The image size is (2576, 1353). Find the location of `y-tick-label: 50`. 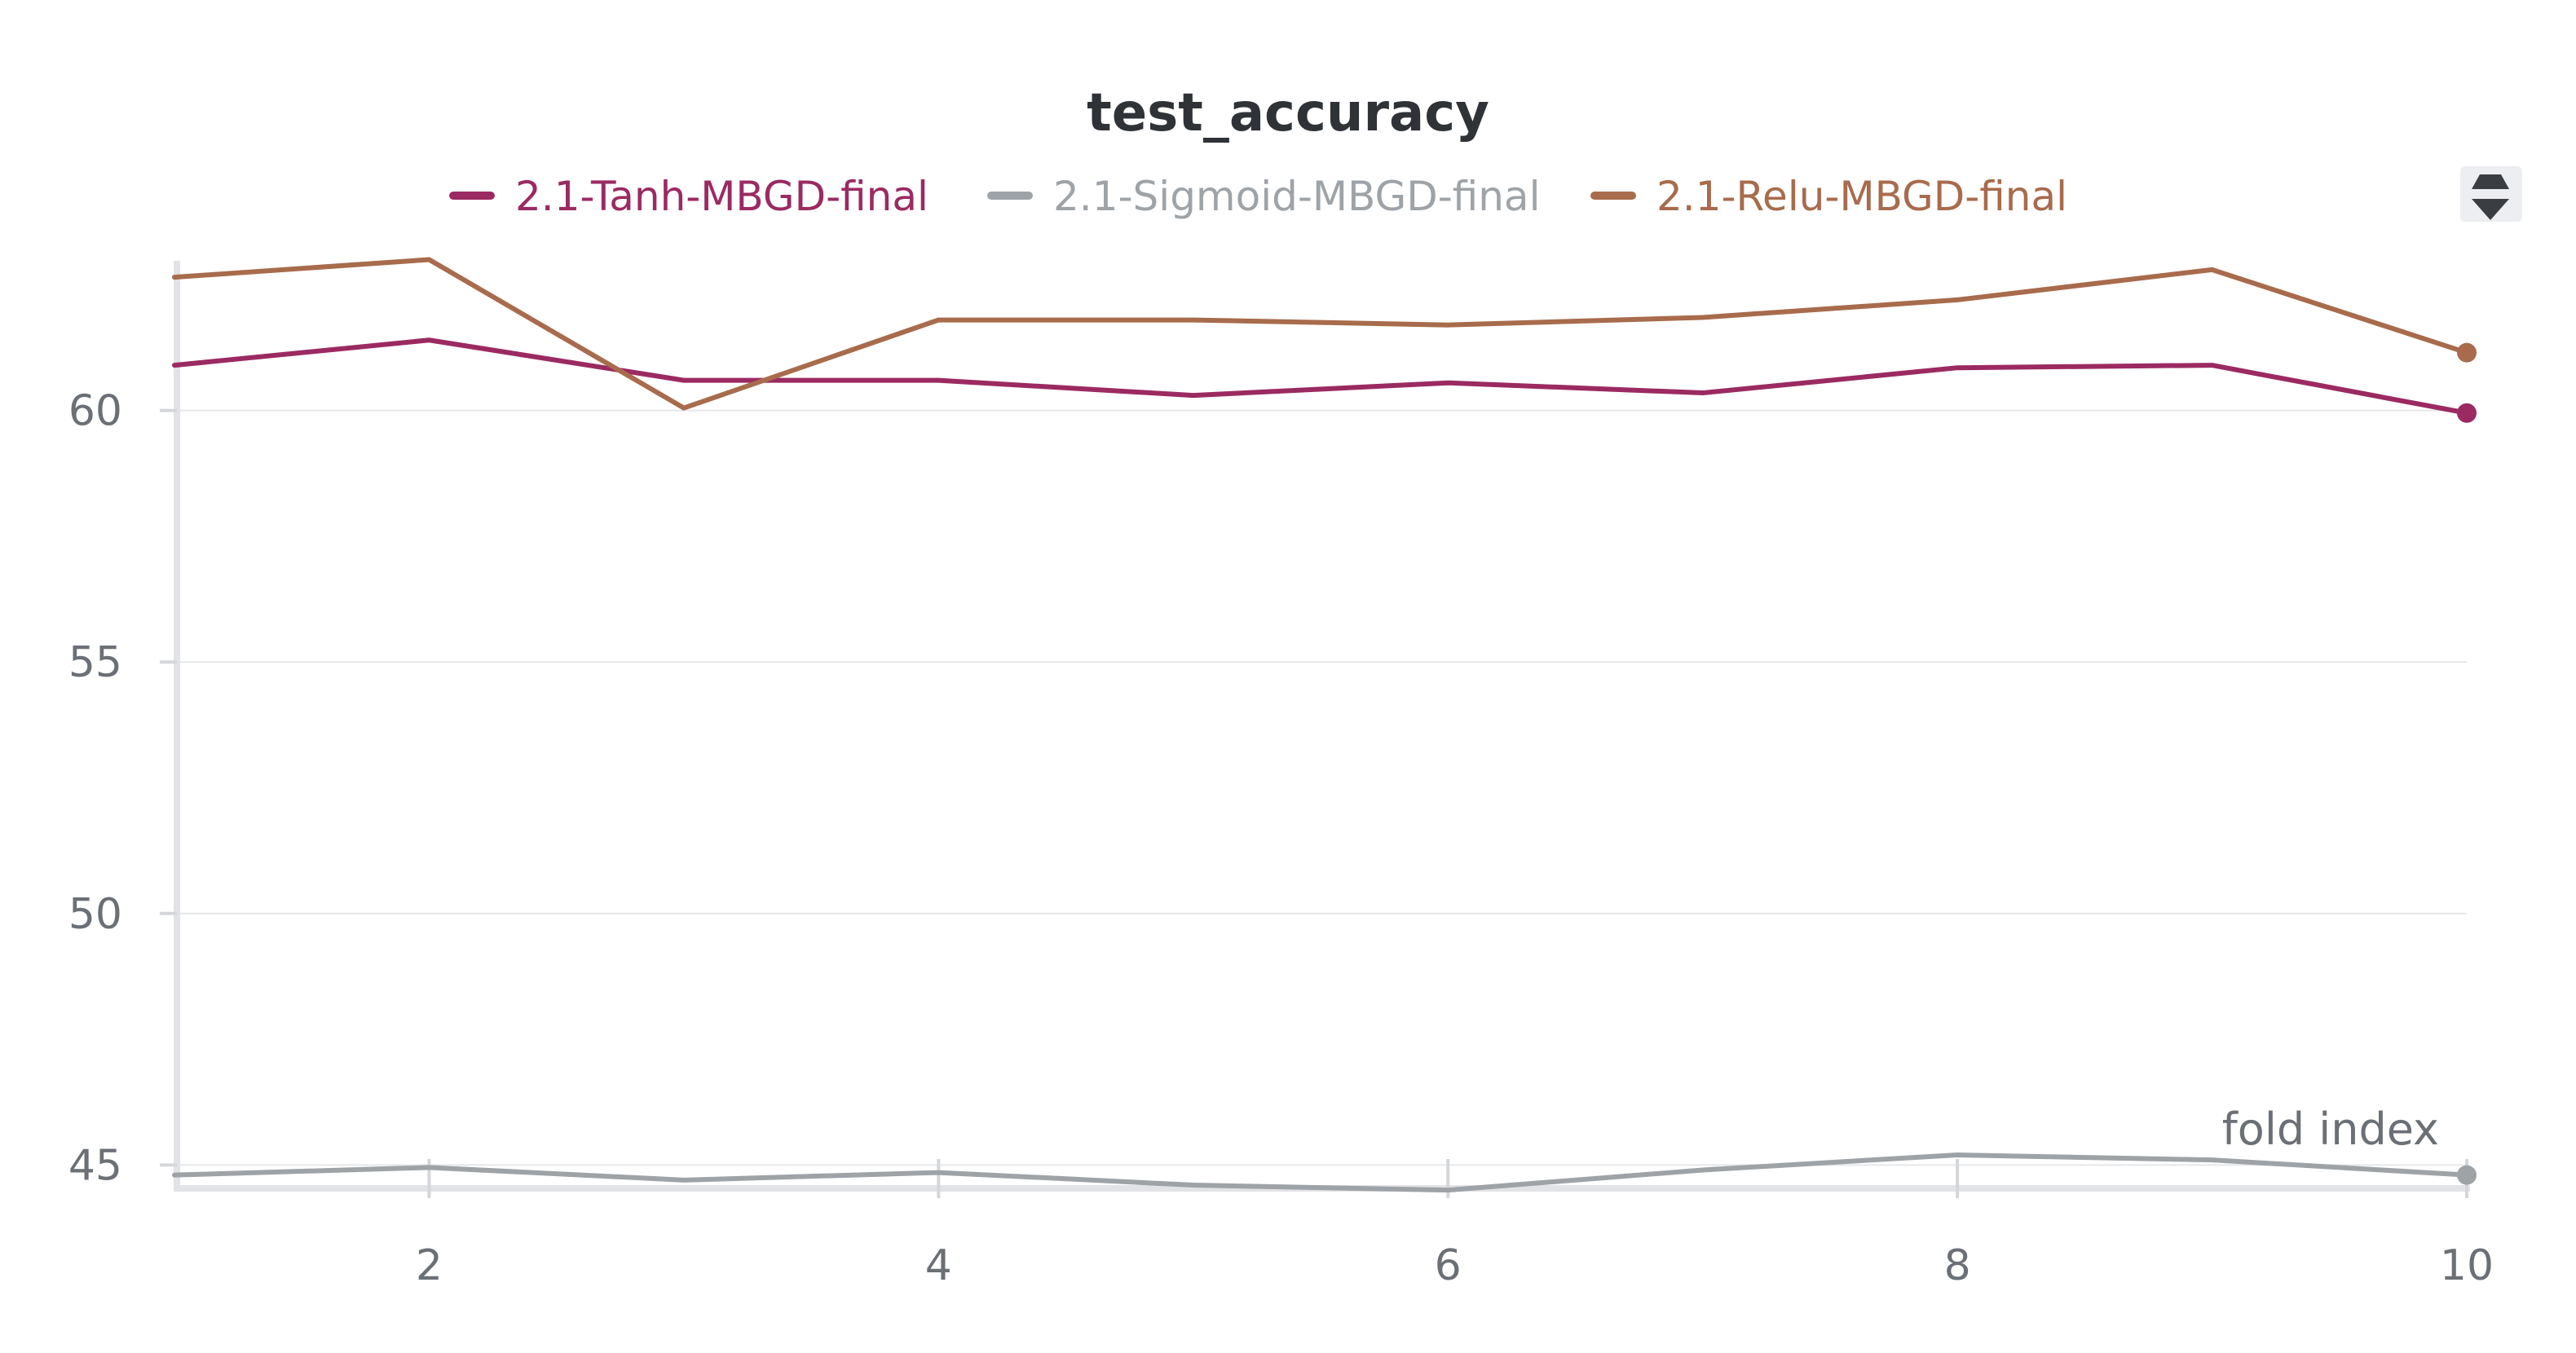

y-tick-label: 50 is located at coordinates (95, 914).